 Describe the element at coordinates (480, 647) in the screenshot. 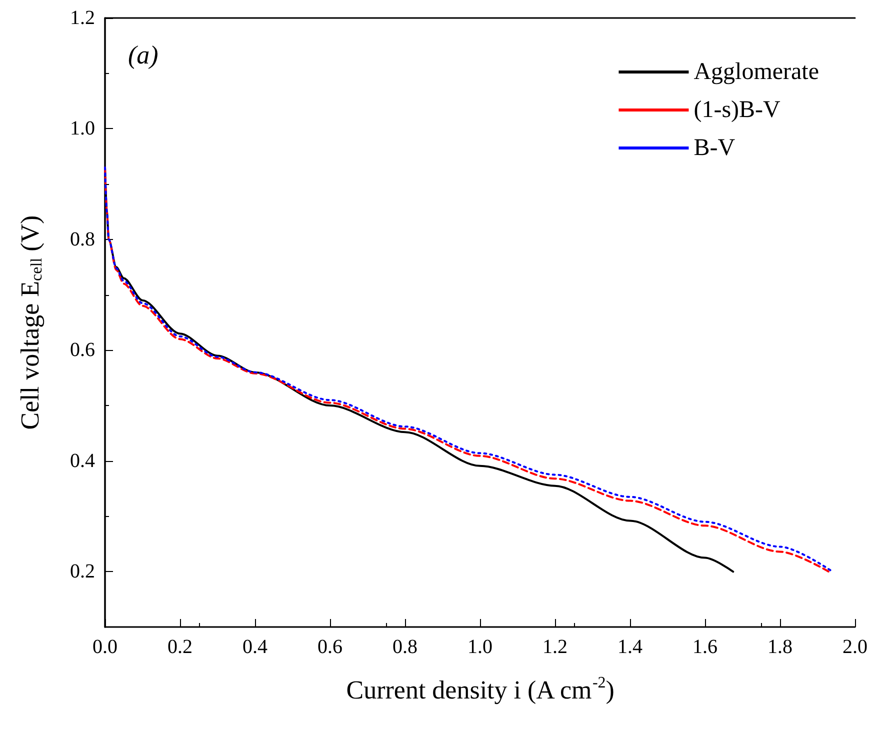

I see `x-tick-label: 1.0` at that location.